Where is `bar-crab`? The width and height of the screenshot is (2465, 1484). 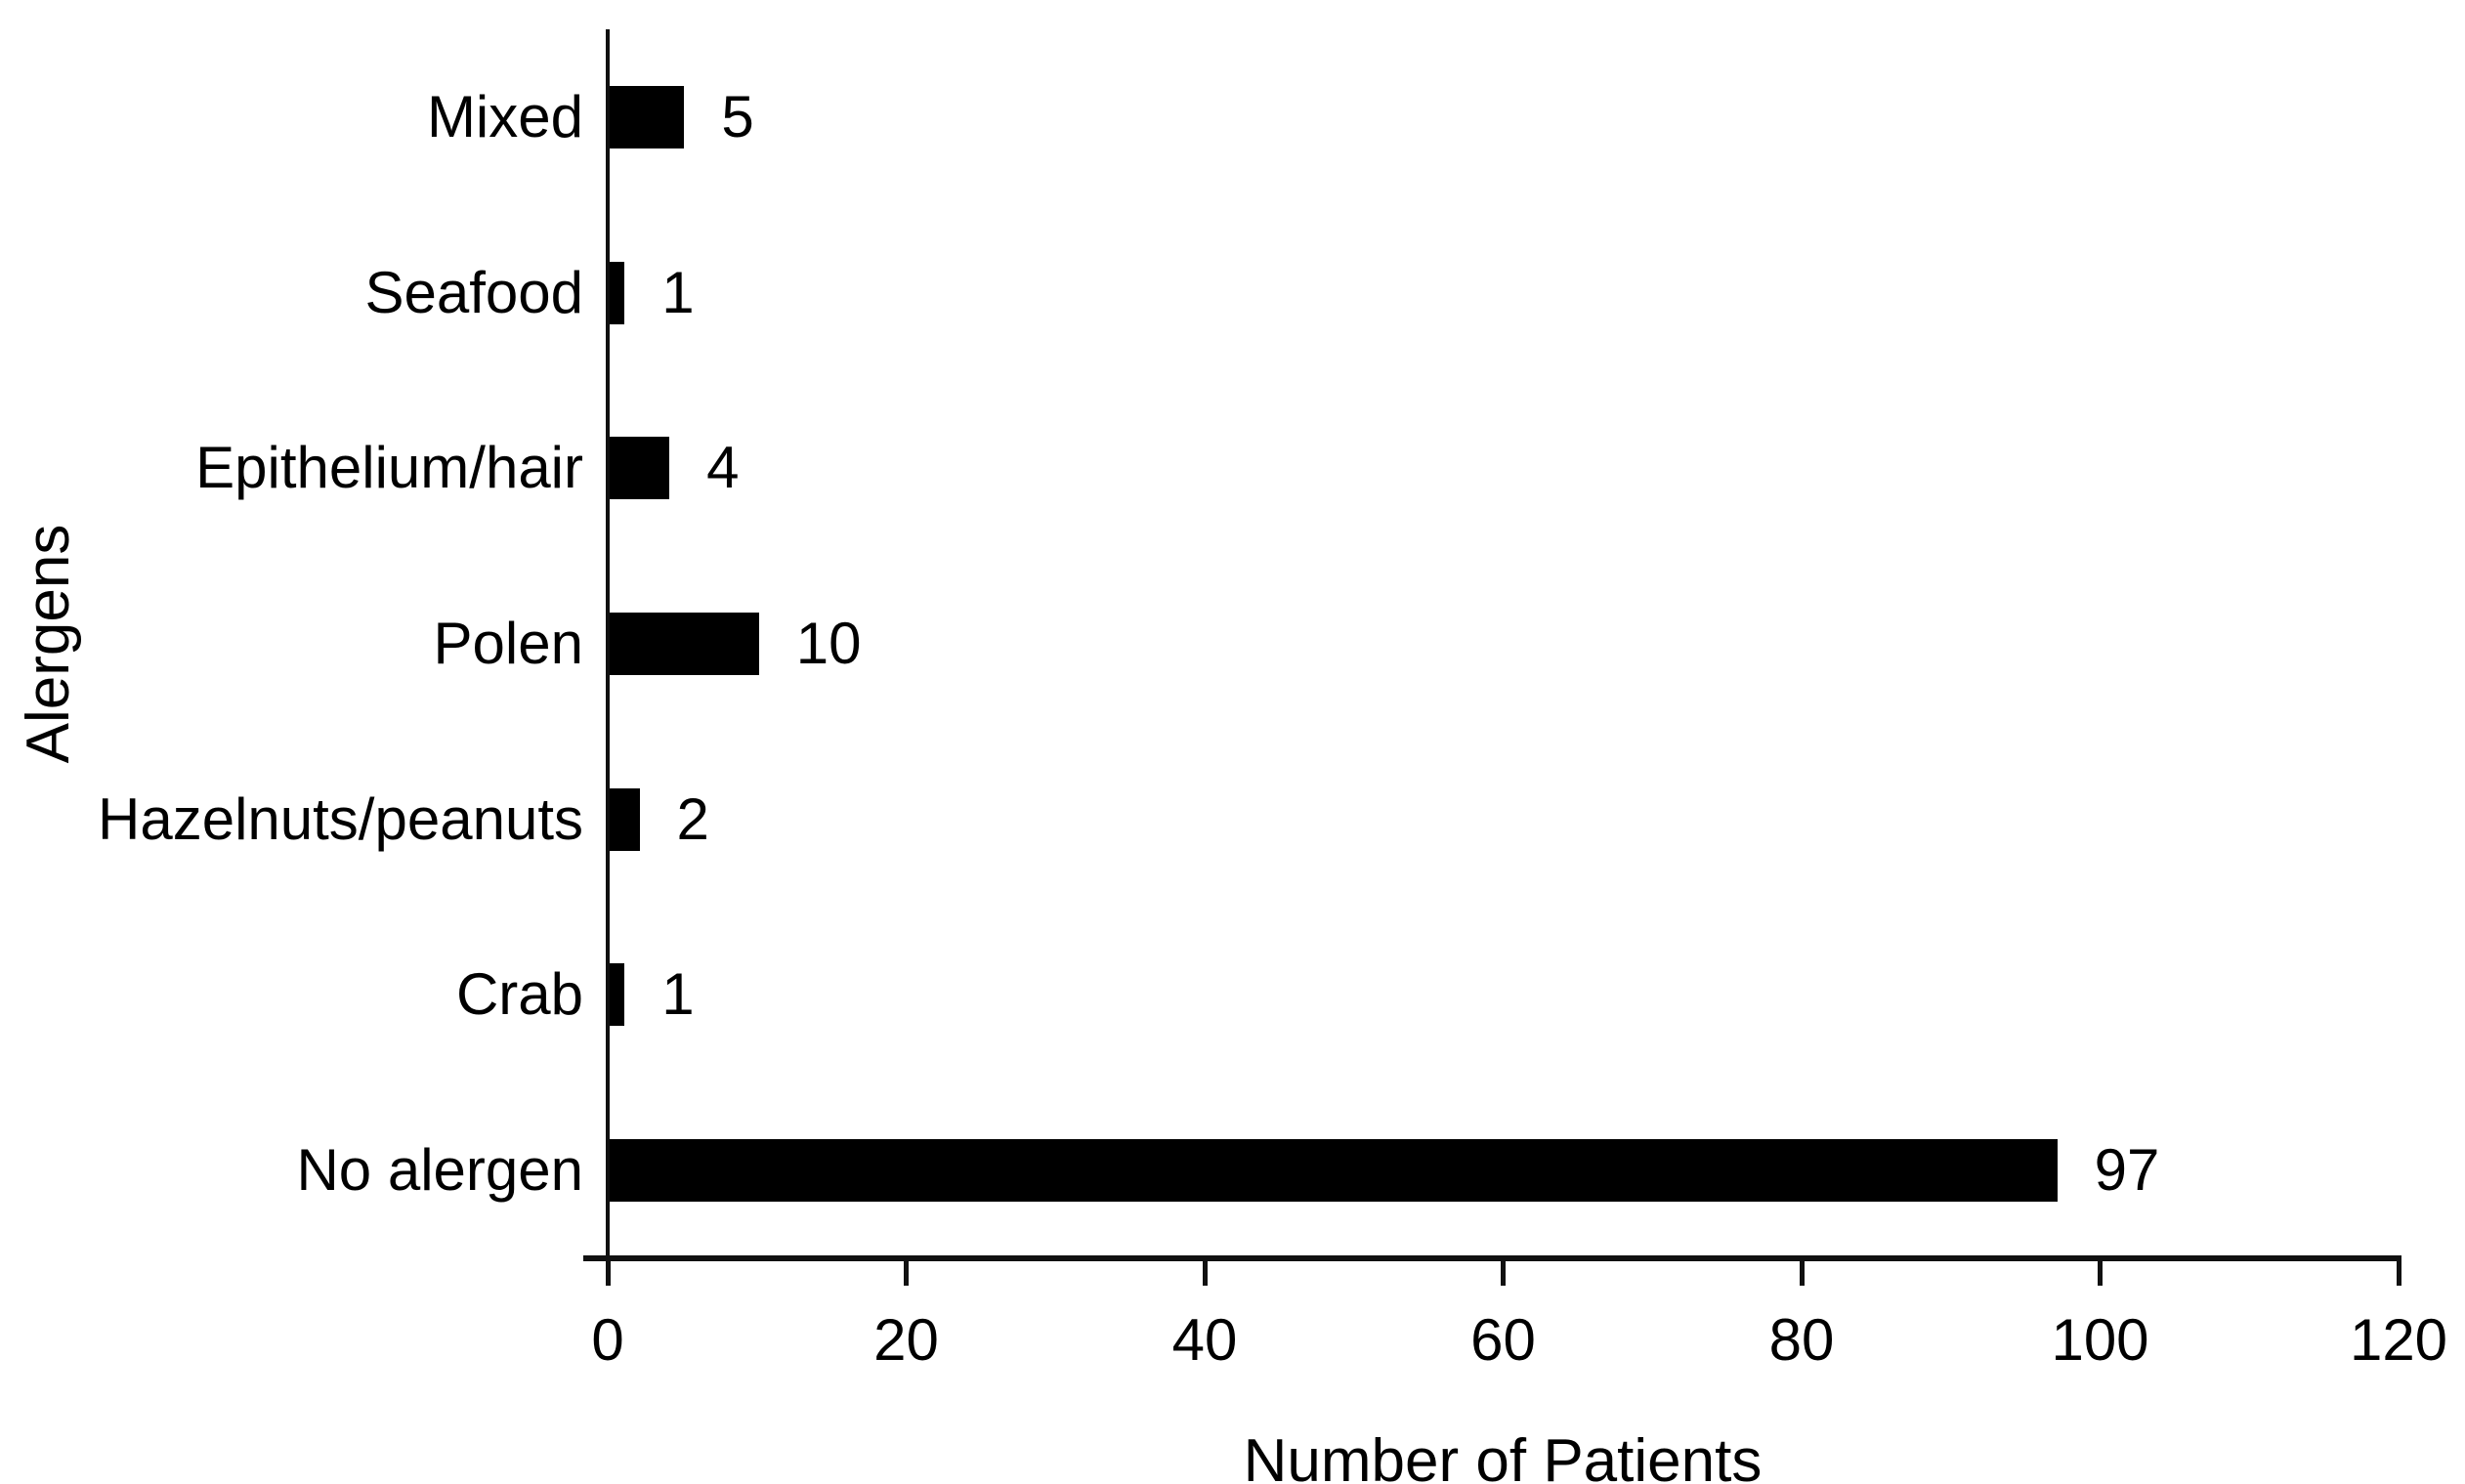
bar-crab is located at coordinates (617, 995).